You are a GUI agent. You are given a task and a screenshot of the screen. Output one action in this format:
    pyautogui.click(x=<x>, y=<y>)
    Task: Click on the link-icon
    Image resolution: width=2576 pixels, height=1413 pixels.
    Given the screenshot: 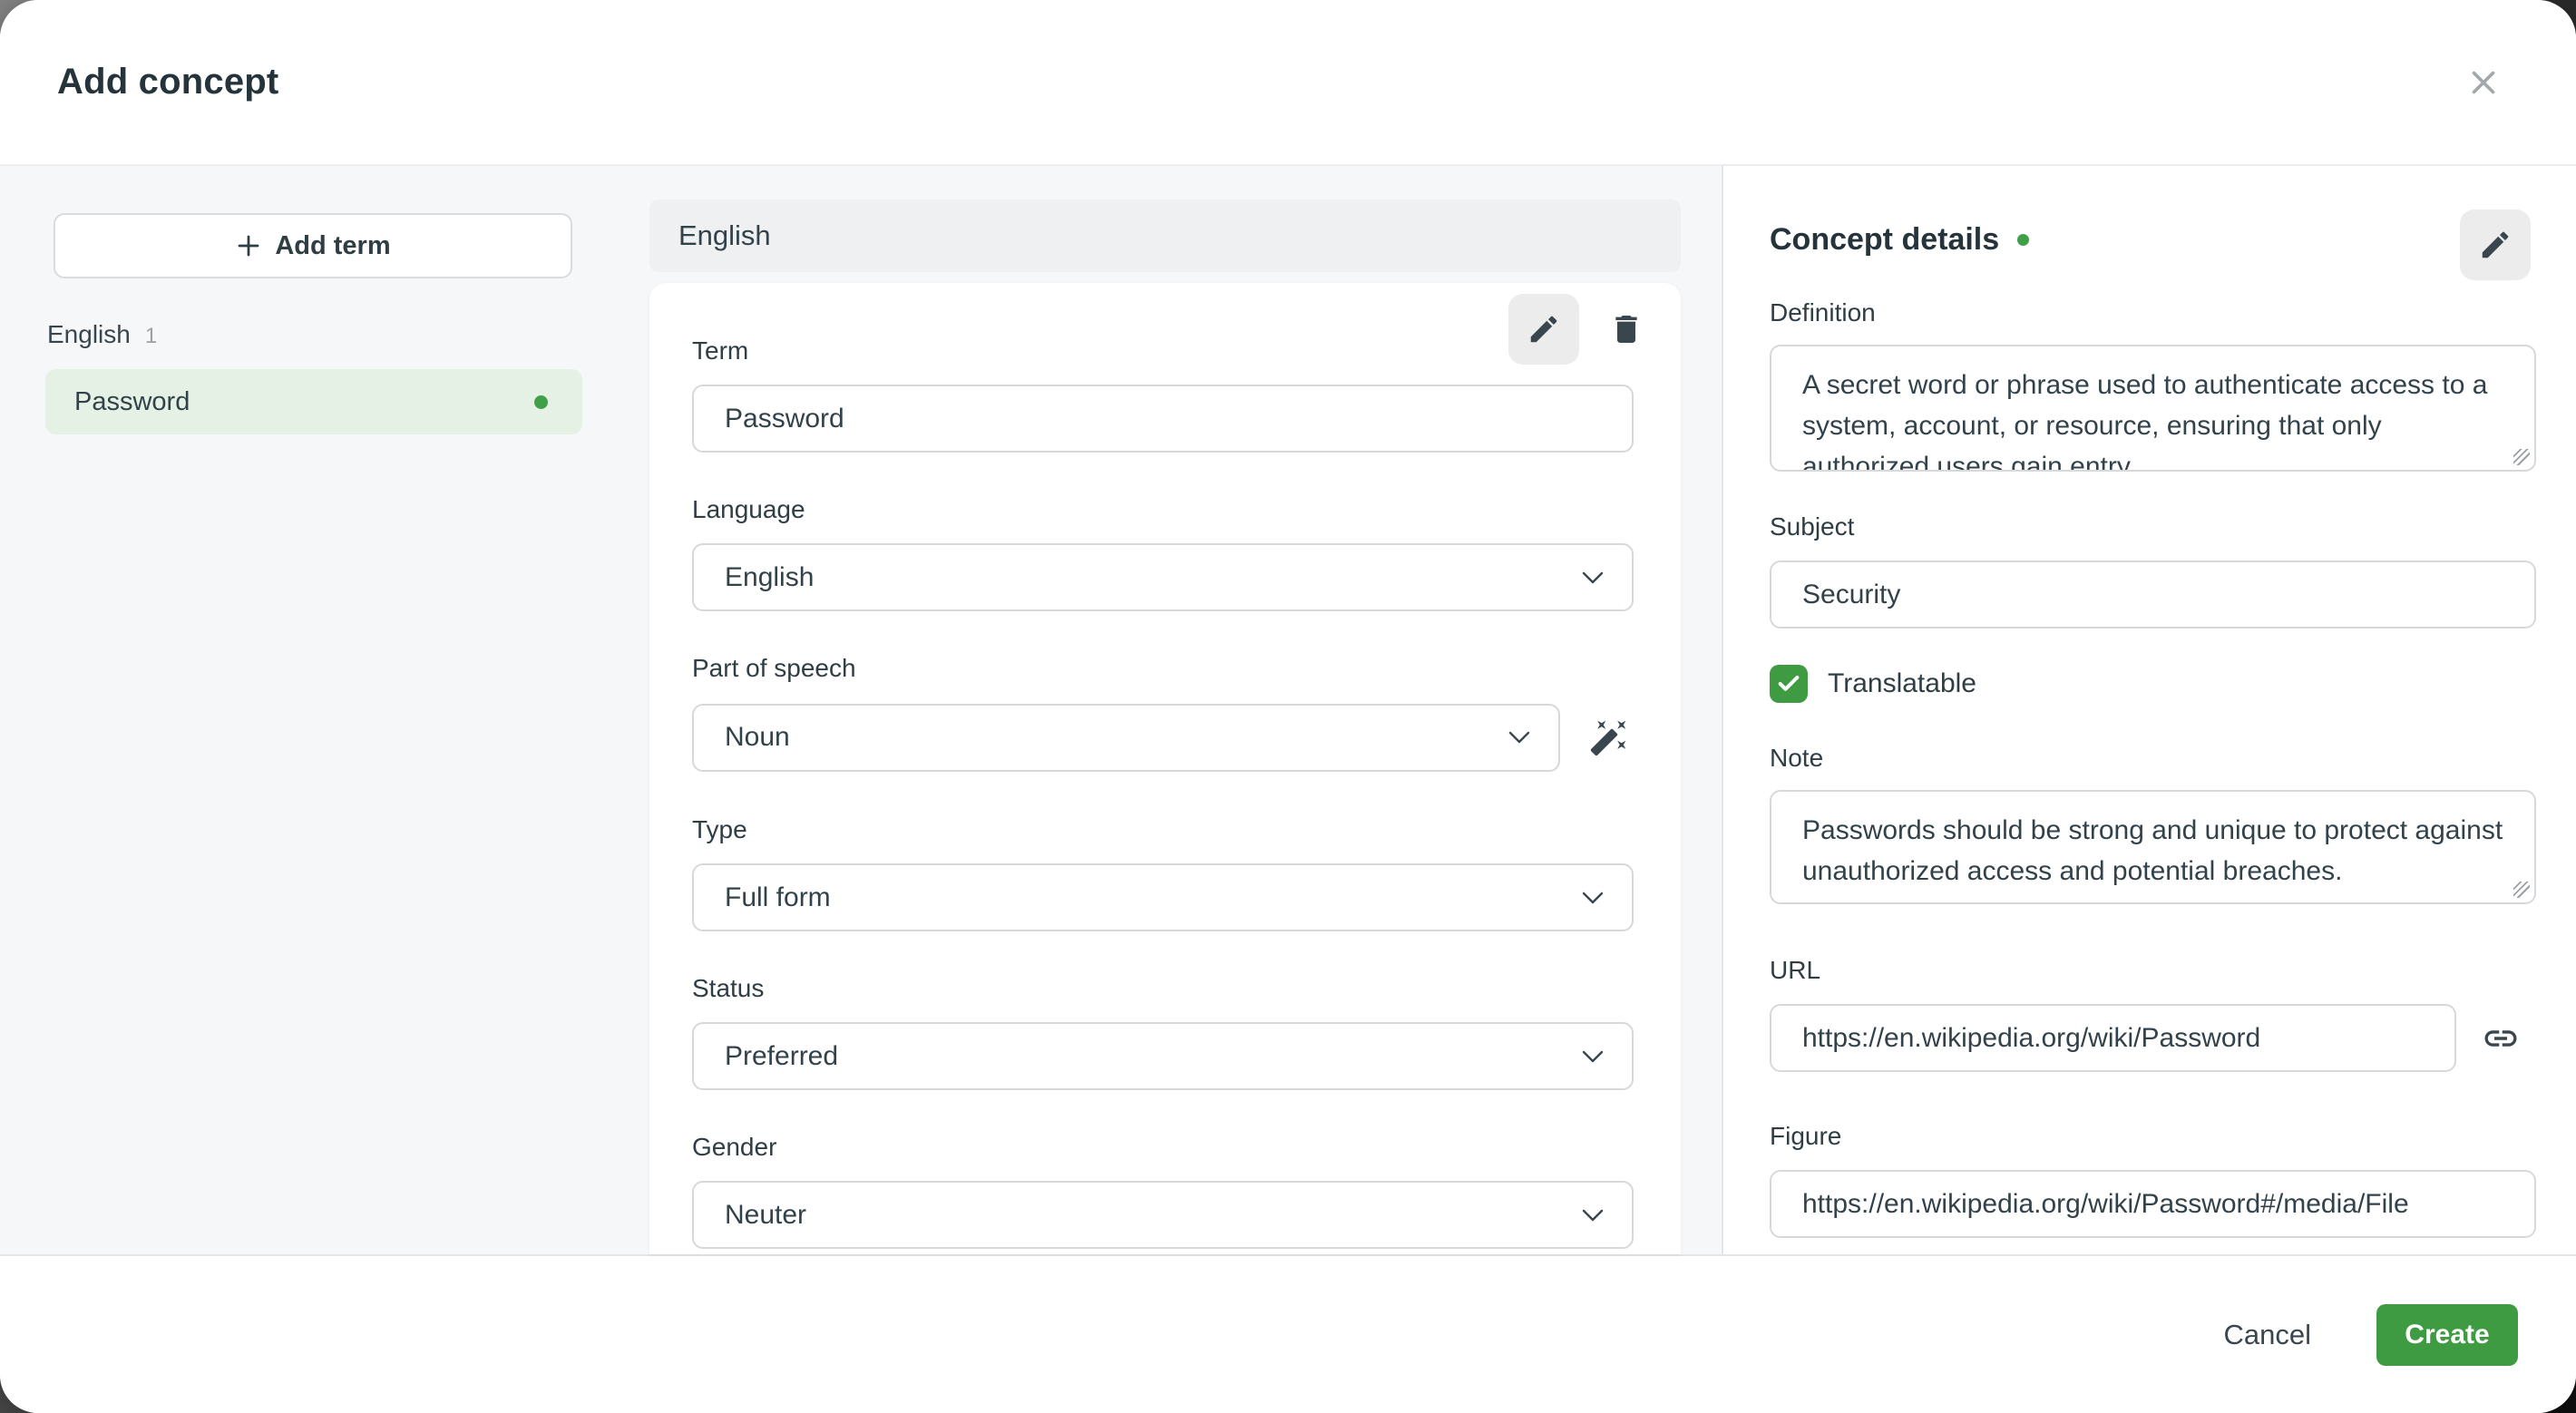 What is the action you would take?
    pyautogui.click(x=2501, y=1038)
    